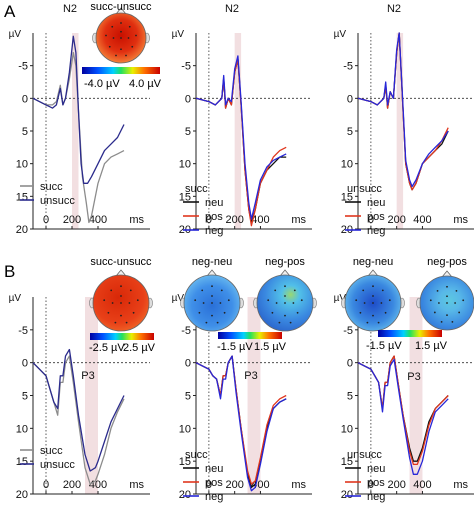 Image resolution: width=474 pixels, height=505 pixels. Describe the element at coordinates (107, 348) in the screenshot. I see `colorbar-b-1-min: -2.5 µV` at that location.